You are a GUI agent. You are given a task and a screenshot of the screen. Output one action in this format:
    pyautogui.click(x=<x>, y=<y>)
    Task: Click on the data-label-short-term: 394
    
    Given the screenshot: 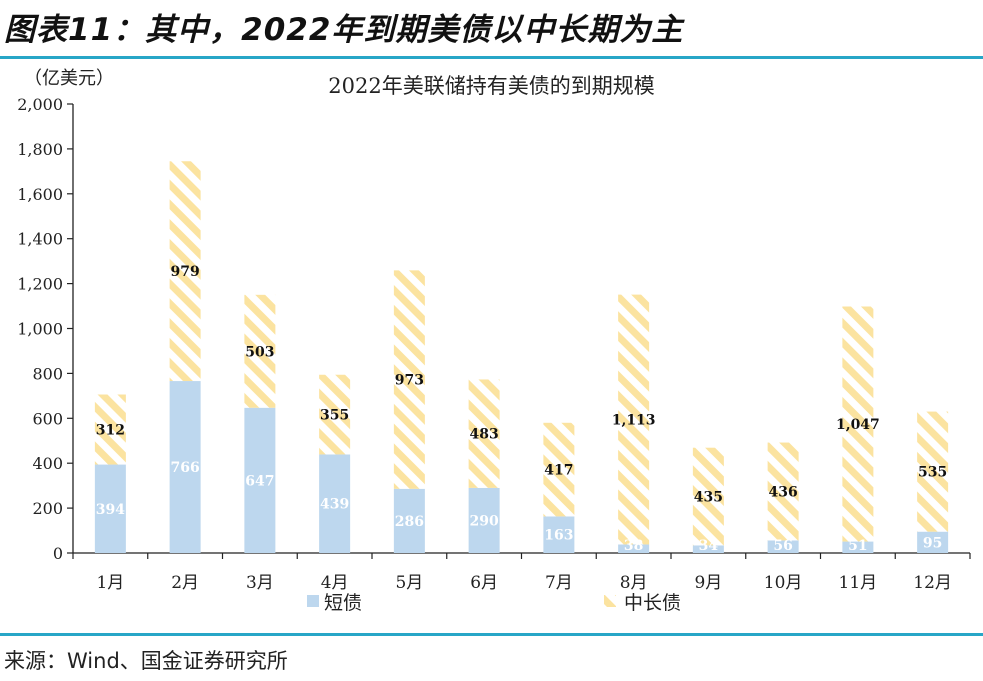 What is the action you would take?
    pyautogui.click(x=110, y=510)
    